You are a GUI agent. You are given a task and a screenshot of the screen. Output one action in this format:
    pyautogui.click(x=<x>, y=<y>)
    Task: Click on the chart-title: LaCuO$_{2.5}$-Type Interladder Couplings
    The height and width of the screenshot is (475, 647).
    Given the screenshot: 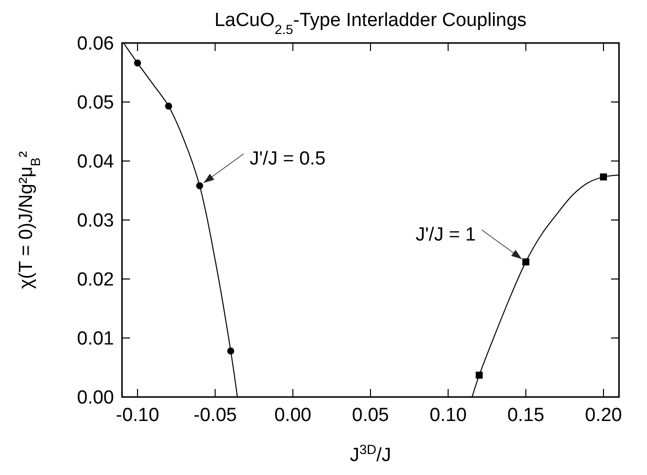 What is the action you would take?
    pyautogui.click(x=370, y=23)
    